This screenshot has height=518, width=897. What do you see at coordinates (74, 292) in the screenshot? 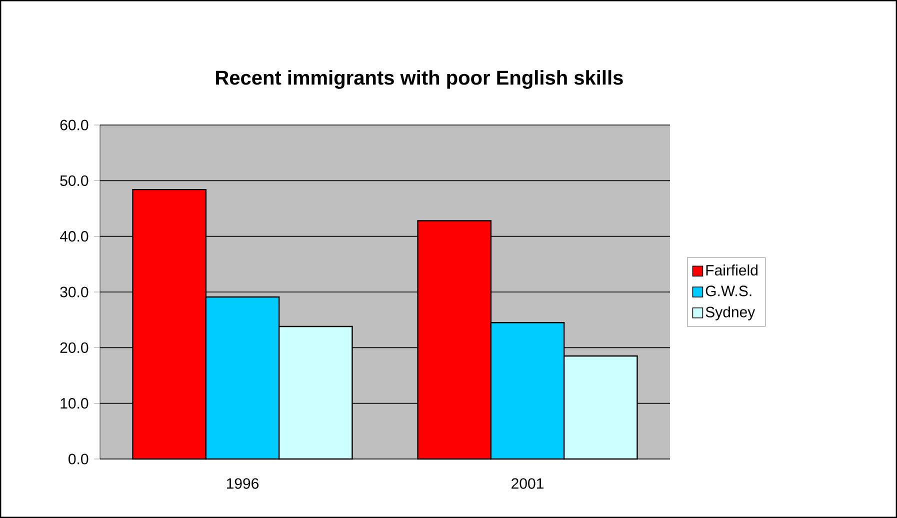
I see `y-tick-label: 30.0` at bounding box center [74, 292].